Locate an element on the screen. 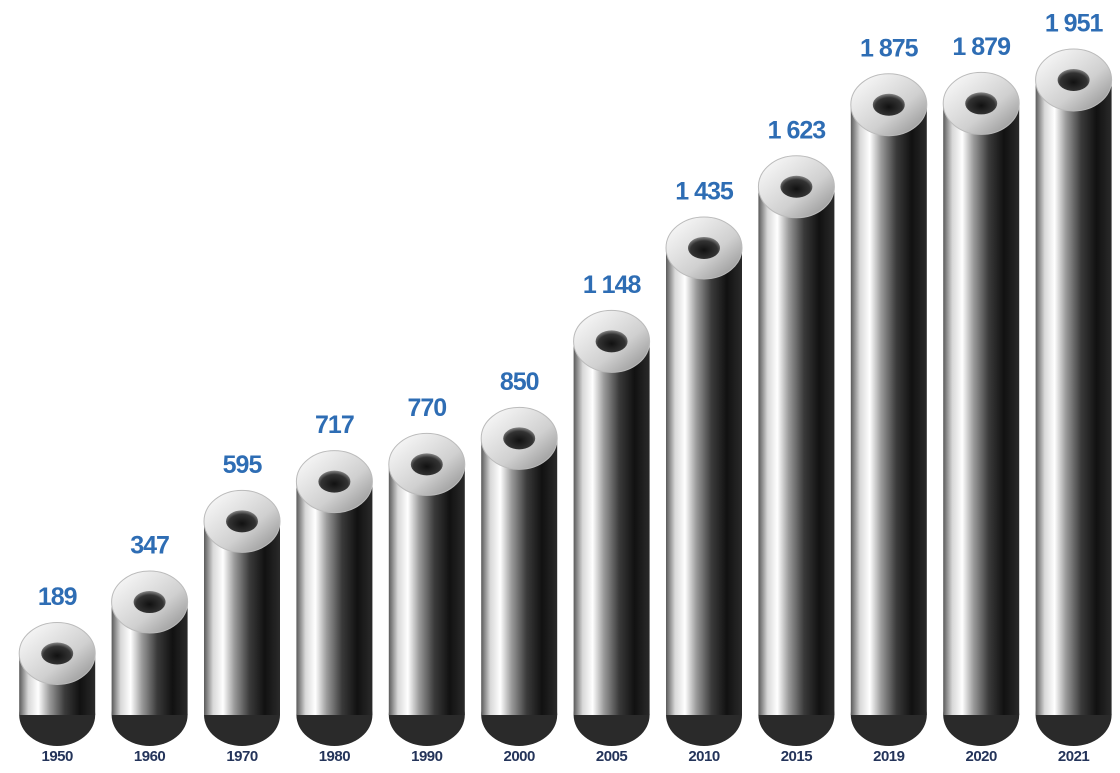 This screenshot has height=773, width=1120. value-label: 1 875 is located at coordinates (889, 48).